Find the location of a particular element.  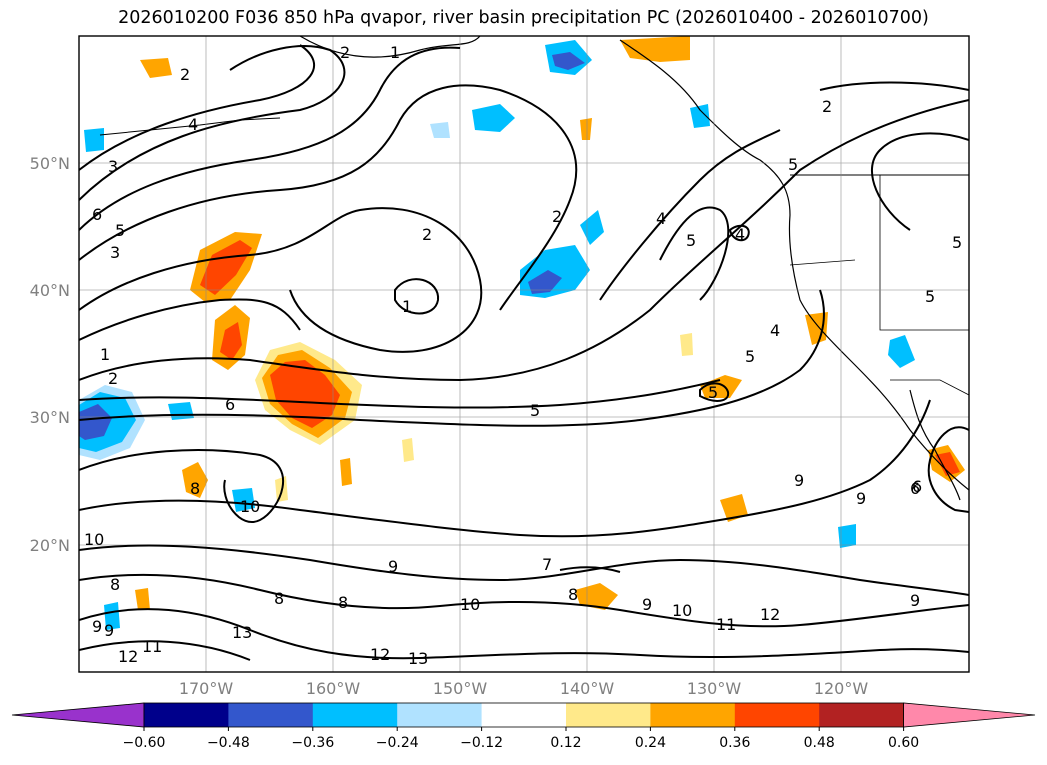

coastline is located at coordinates (190, 126).